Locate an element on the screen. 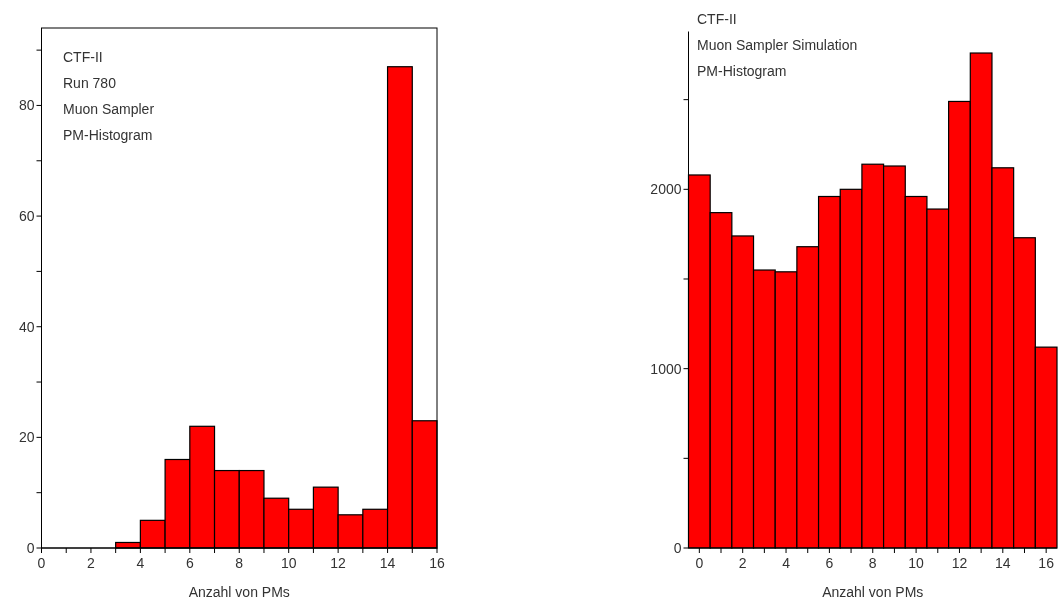 Image resolution: width=1058 pixels, height=605 pixels. annotation: Muon Sampler Simulation is located at coordinates (777, 45).